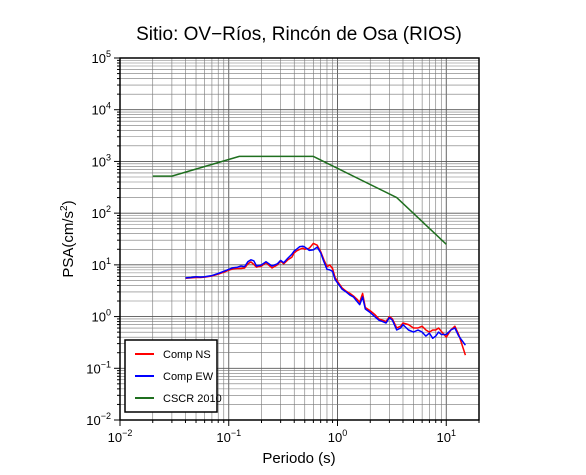  What do you see at coordinates (299, 200) in the screenshot?
I see `series-line-cscr-2010` at bounding box center [299, 200].